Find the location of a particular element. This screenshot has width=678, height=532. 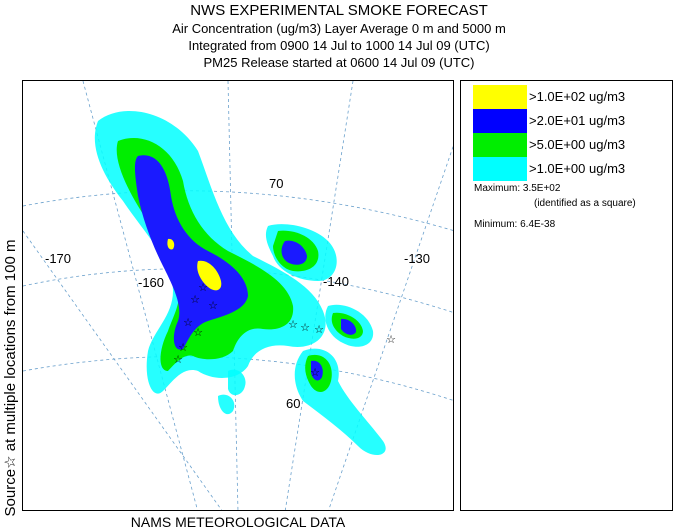

maximum-note: (identified as a square) is located at coordinates (585, 203).